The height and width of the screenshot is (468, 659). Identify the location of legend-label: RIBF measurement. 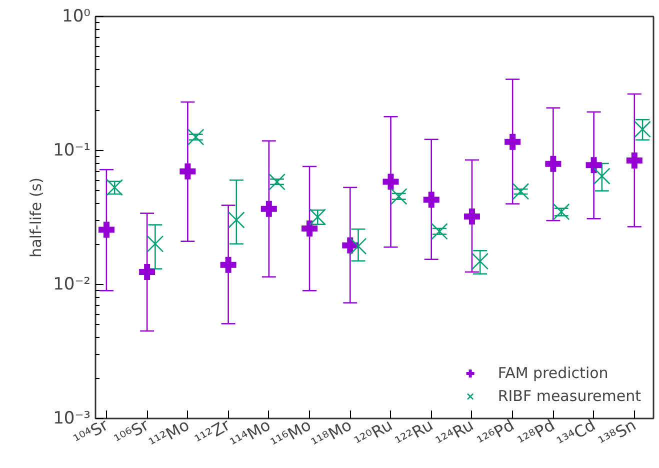
(569, 396).